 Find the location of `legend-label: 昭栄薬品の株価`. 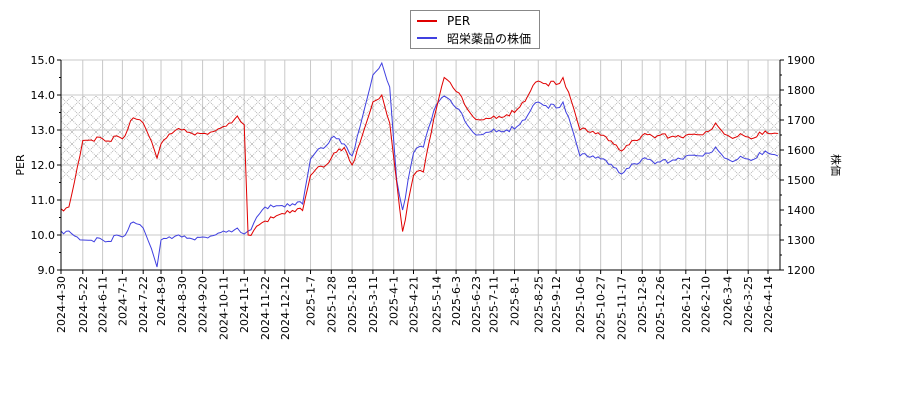

legend-label: 昭栄薬品の株価 is located at coordinates (489, 38).